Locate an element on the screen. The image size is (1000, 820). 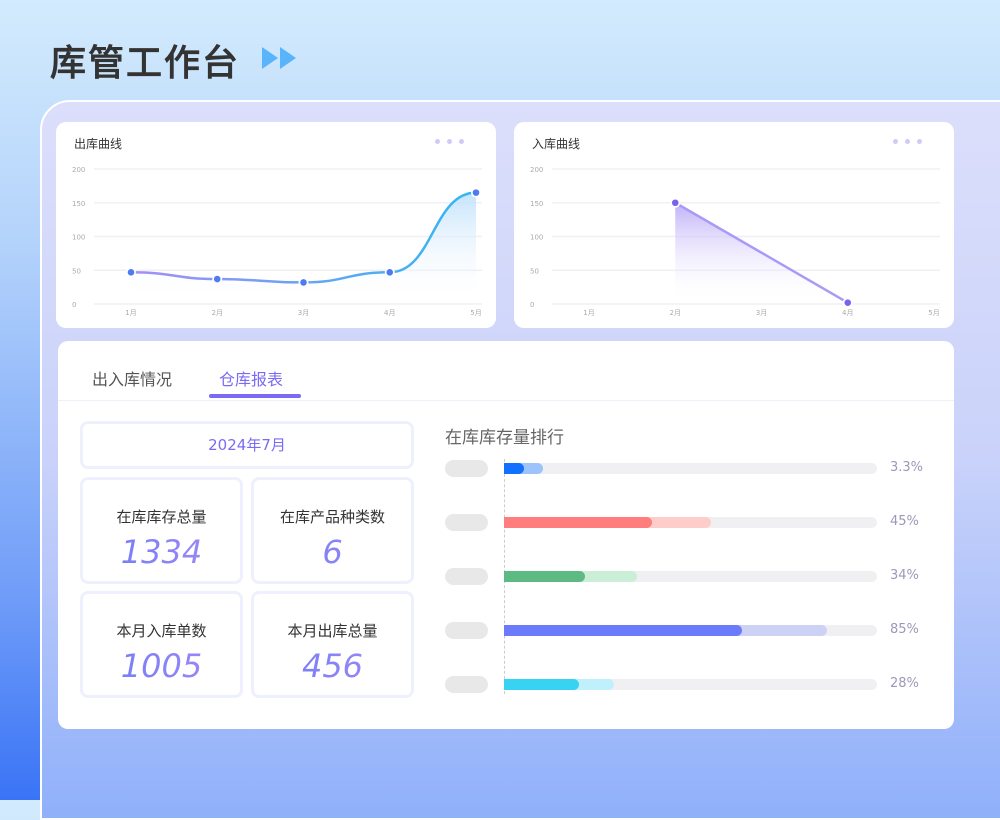
tab-warehouse-report: 仓库报表 is located at coordinates (251, 379).